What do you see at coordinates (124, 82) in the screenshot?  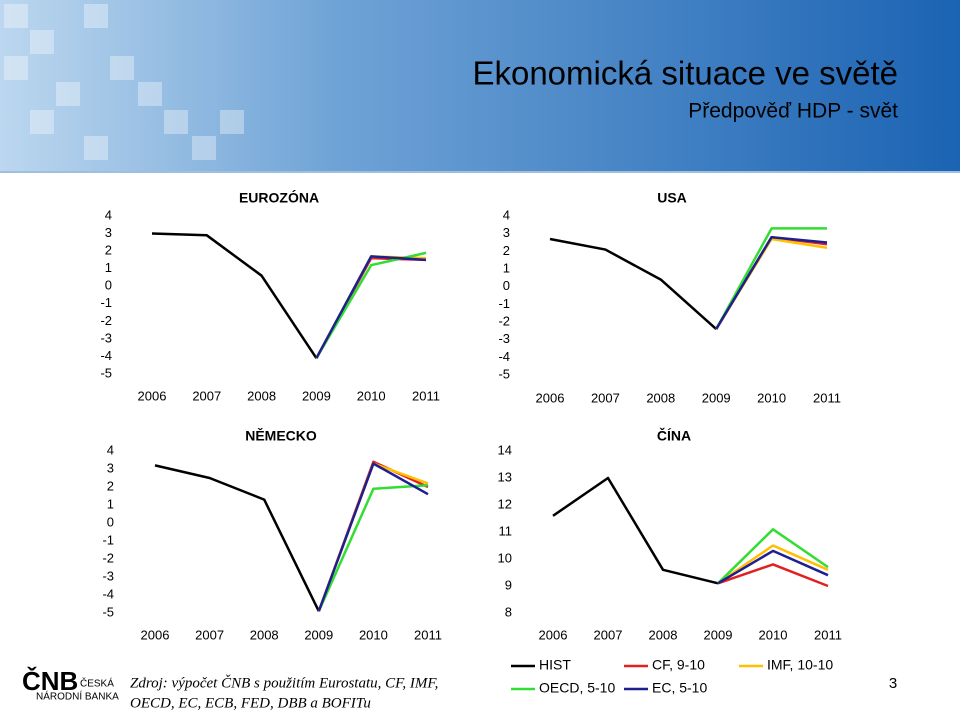 I see `header-mosaic` at bounding box center [124, 82].